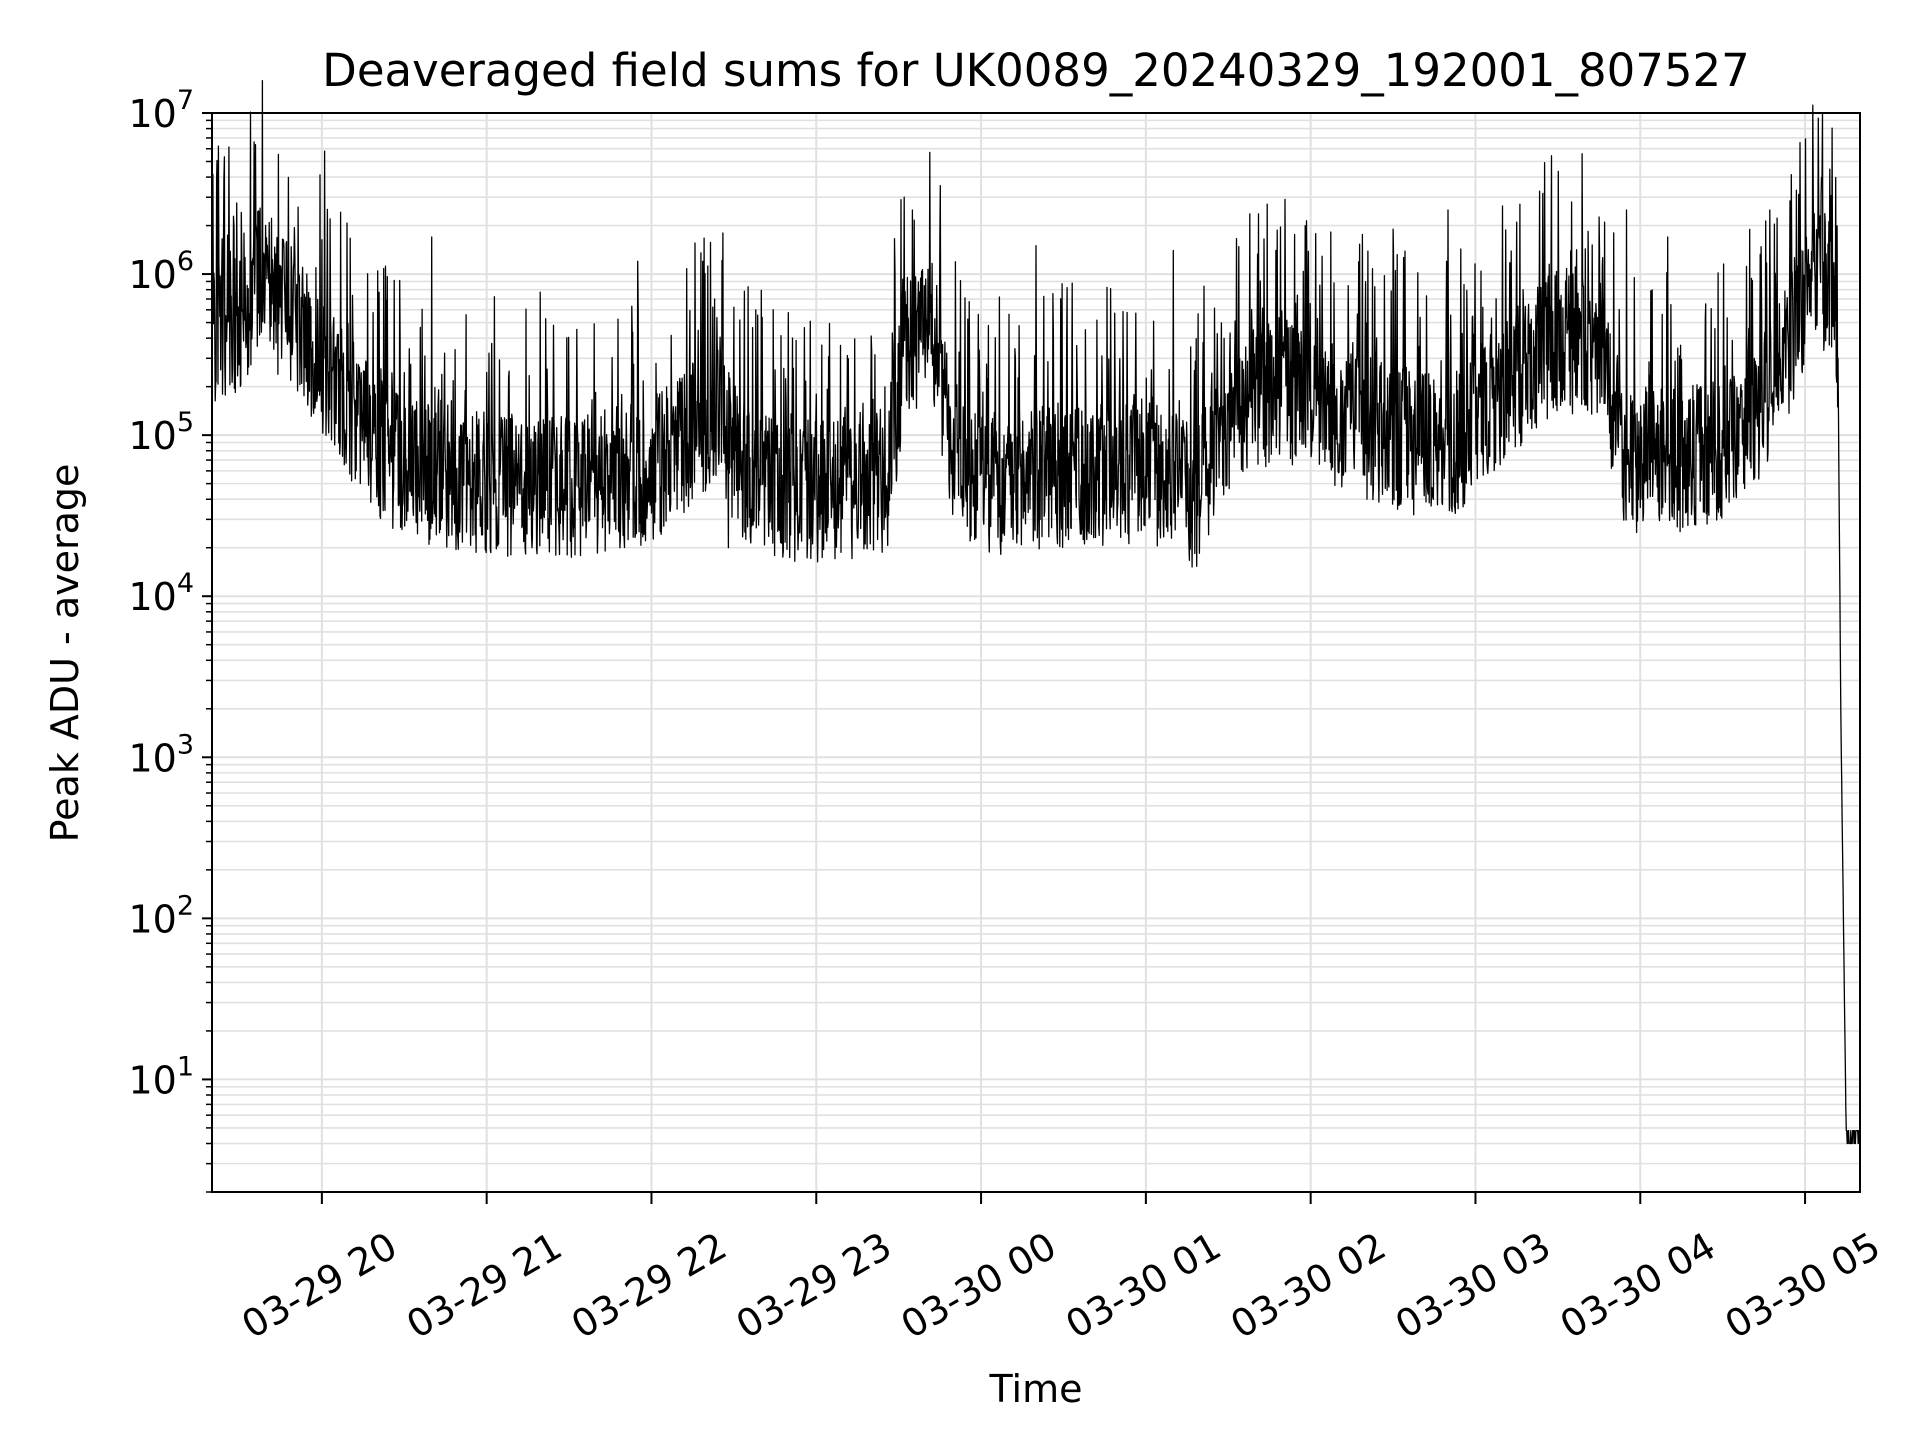 Image resolution: width=1920 pixels, height=1445 pixels. Describe the element at coordinates (161, 110) in the screenshot. I see `y-tick-label: 10⁷` at that location.